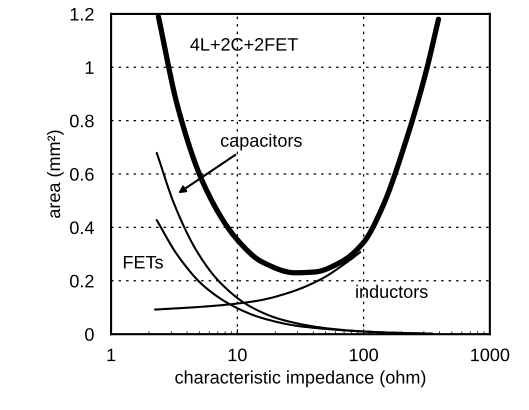 This screenshot has width=529, height=410. I want to click on annotation: capacitors, so click(261, 142).